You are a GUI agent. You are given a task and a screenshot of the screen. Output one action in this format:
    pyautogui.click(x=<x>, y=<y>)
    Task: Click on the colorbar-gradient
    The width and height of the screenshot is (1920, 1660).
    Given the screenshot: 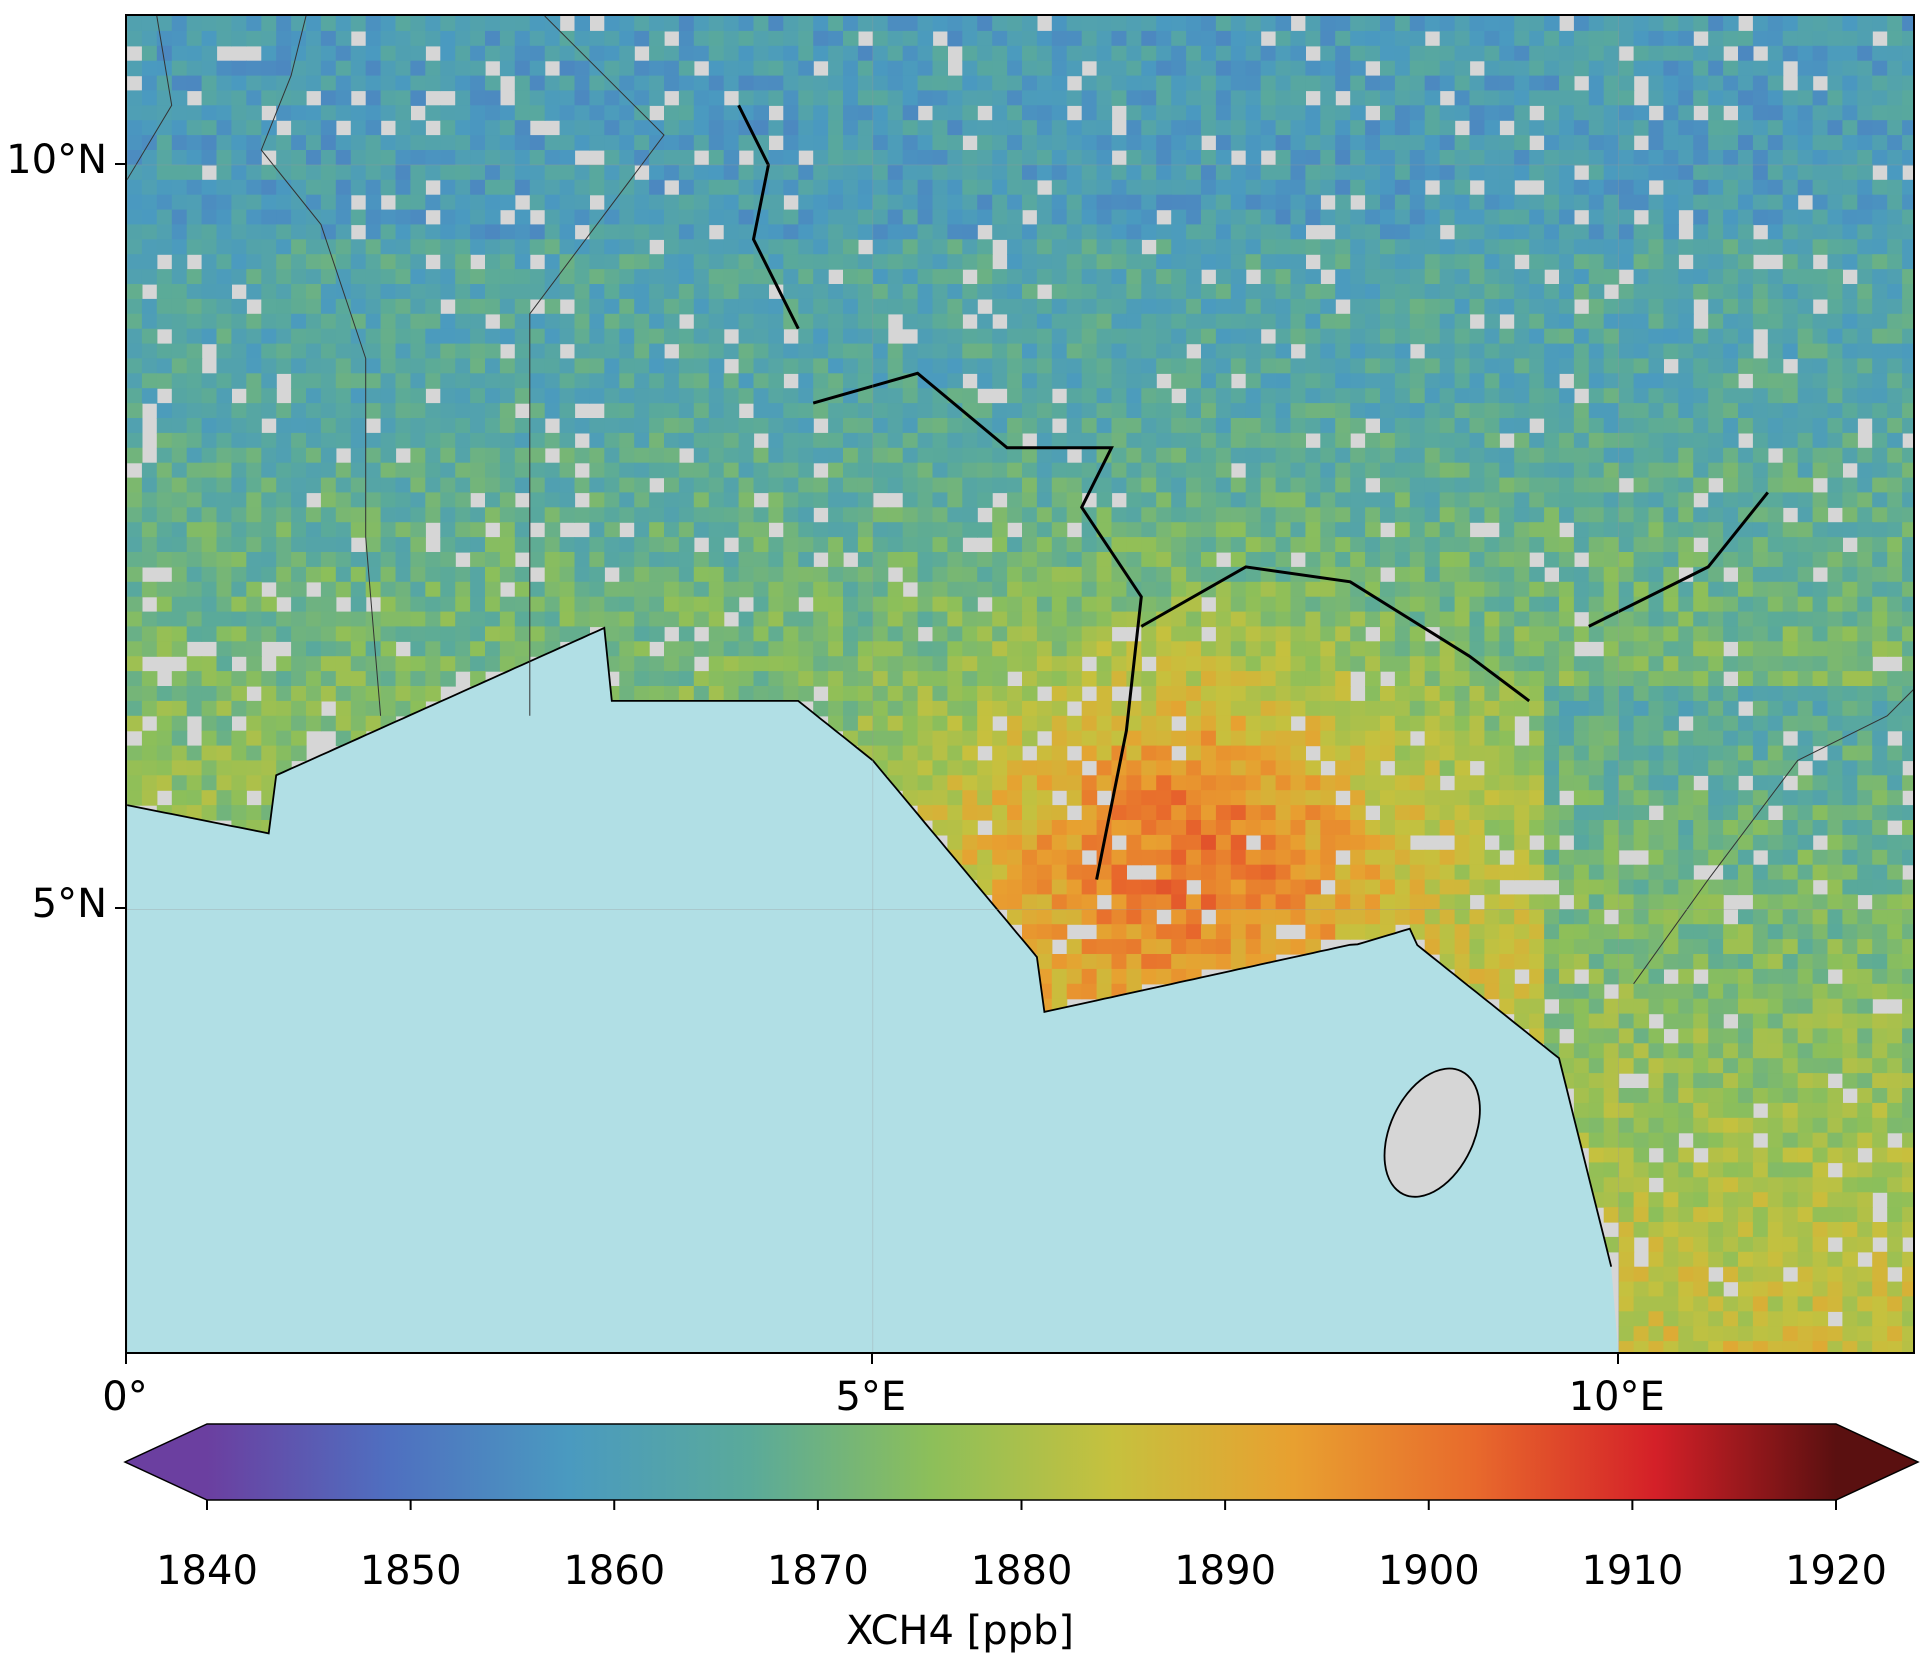 What is the action you would take?
    pyautogui.click(x=1021, y=1466)
    